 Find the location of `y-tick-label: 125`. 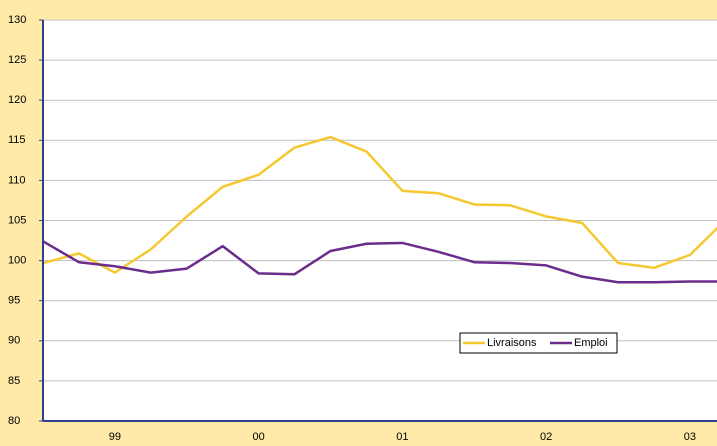

y-tick-label: 125 is located at coordinates (17, 60).